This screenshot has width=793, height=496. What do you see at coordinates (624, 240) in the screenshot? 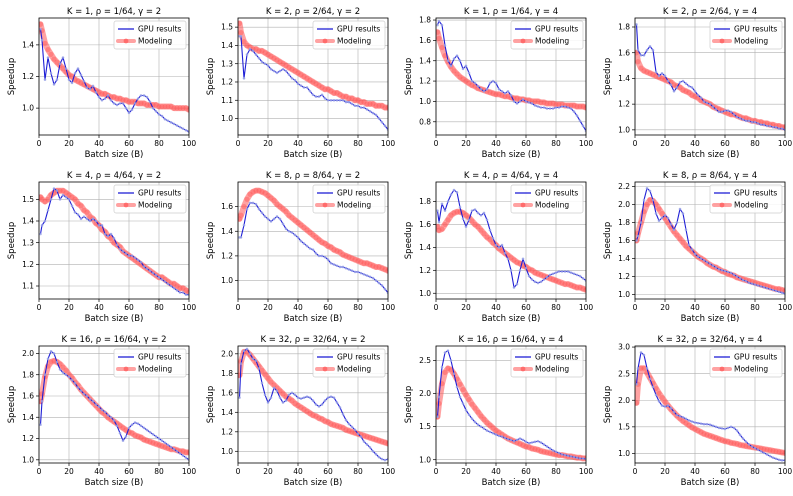
I see `y-tick-label: 1.6` at bounding box center [624, 240].